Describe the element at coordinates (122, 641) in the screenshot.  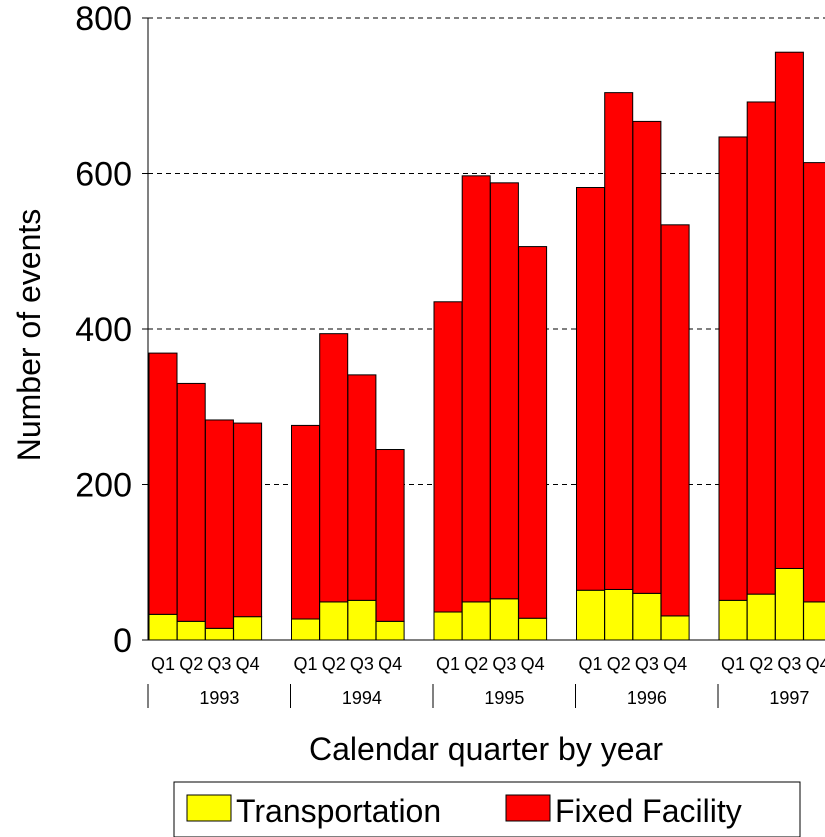
I see `y-tick-label-0: 0` at that location.